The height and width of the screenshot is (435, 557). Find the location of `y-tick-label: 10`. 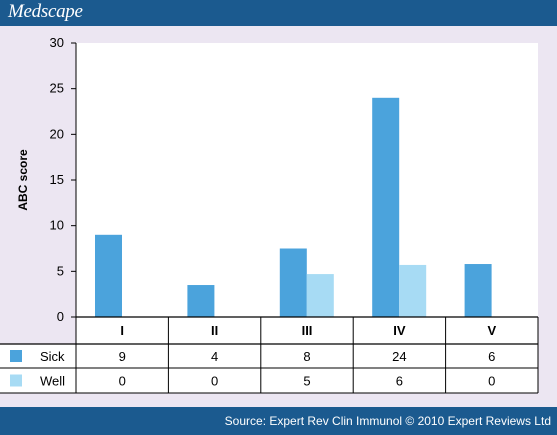

y-tick-label: 10 is located at coordinates (57, 225).